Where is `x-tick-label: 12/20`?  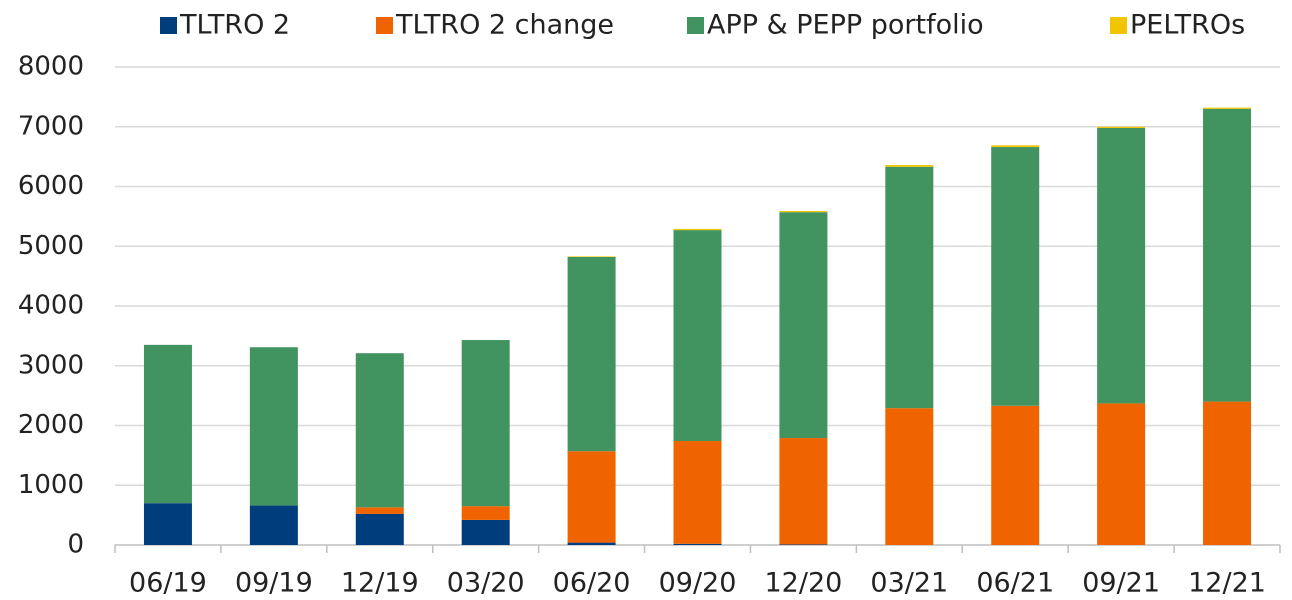 x-tick-label: 12/20 is located at coordinates (804, 583).